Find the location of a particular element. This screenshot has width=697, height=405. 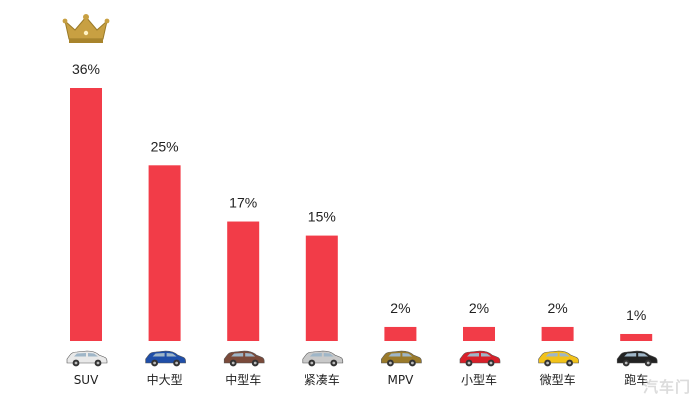

value-label: 17% is located at coordinates (243, 203).